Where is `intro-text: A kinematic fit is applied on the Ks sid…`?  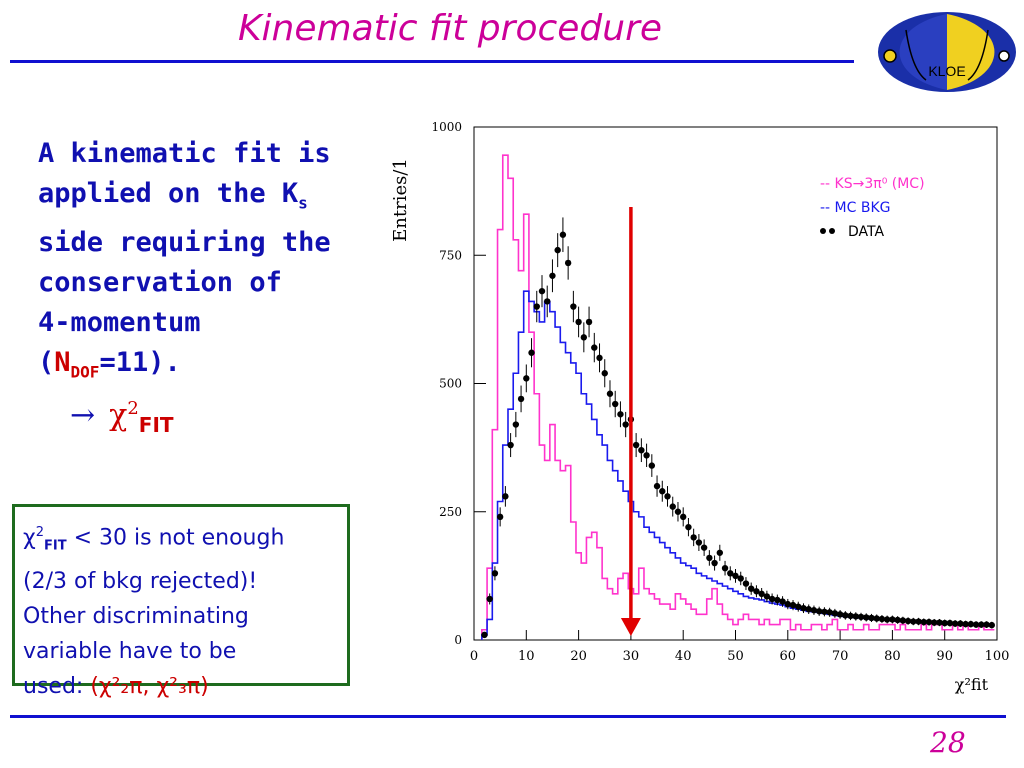 intro-text: A kinematic fit is applied on the Ks sid… is located at coordinates (188, 263).